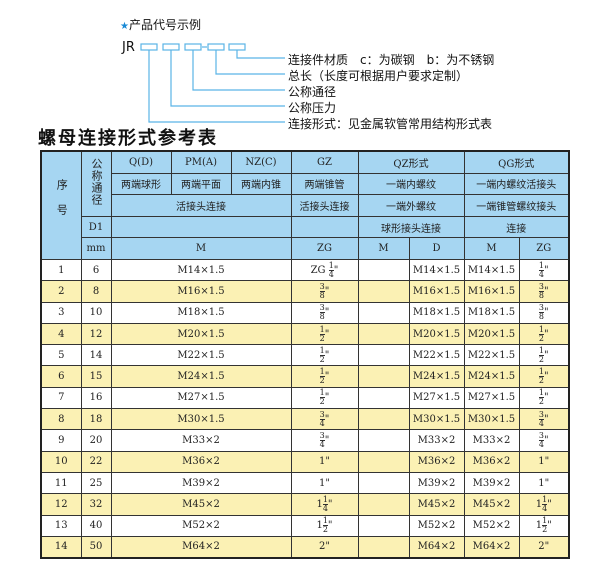  Describe the element at coordinates (390, 124) in the screenshot. I see `label-connection-type: 连接形式：见金属软管常用结构形式表` at that location.